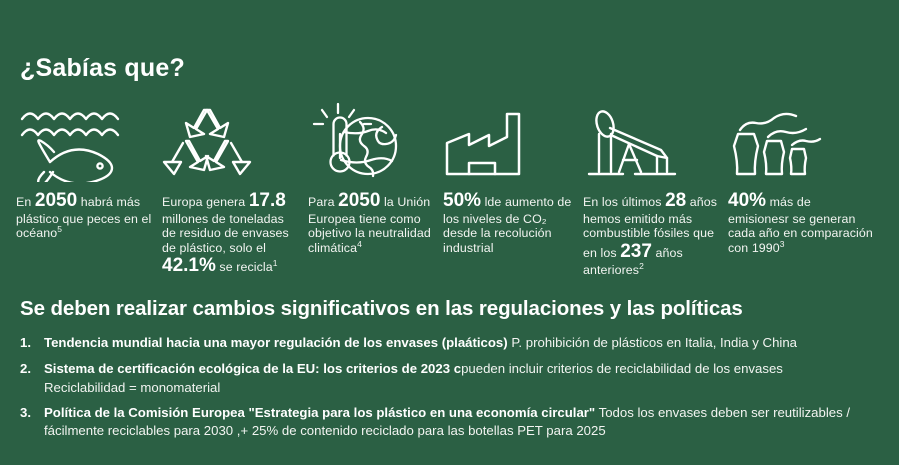  What do you see at coordinates (230, 141) in the screenshot?
I see `recycle-icon` at bounding box center [230, 141].